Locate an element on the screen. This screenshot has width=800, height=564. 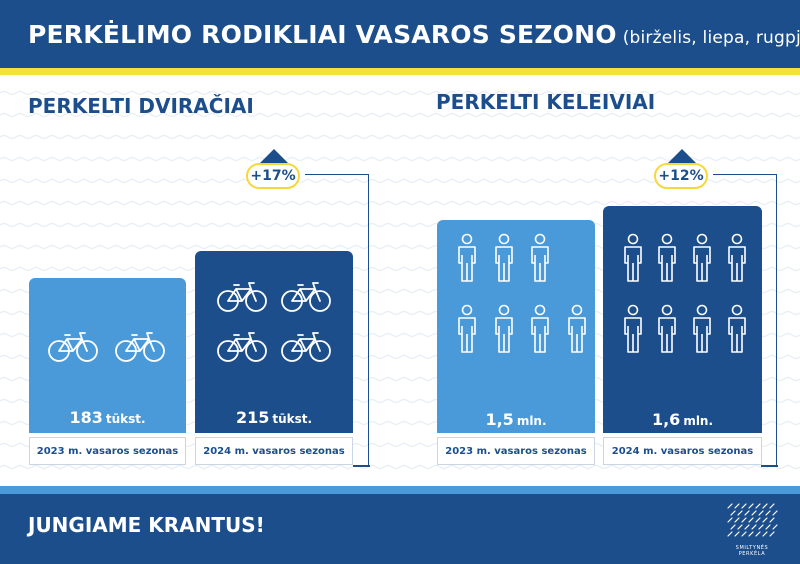
passengers-value-2024-number: 1,6 is located at coordinates (666, 419).